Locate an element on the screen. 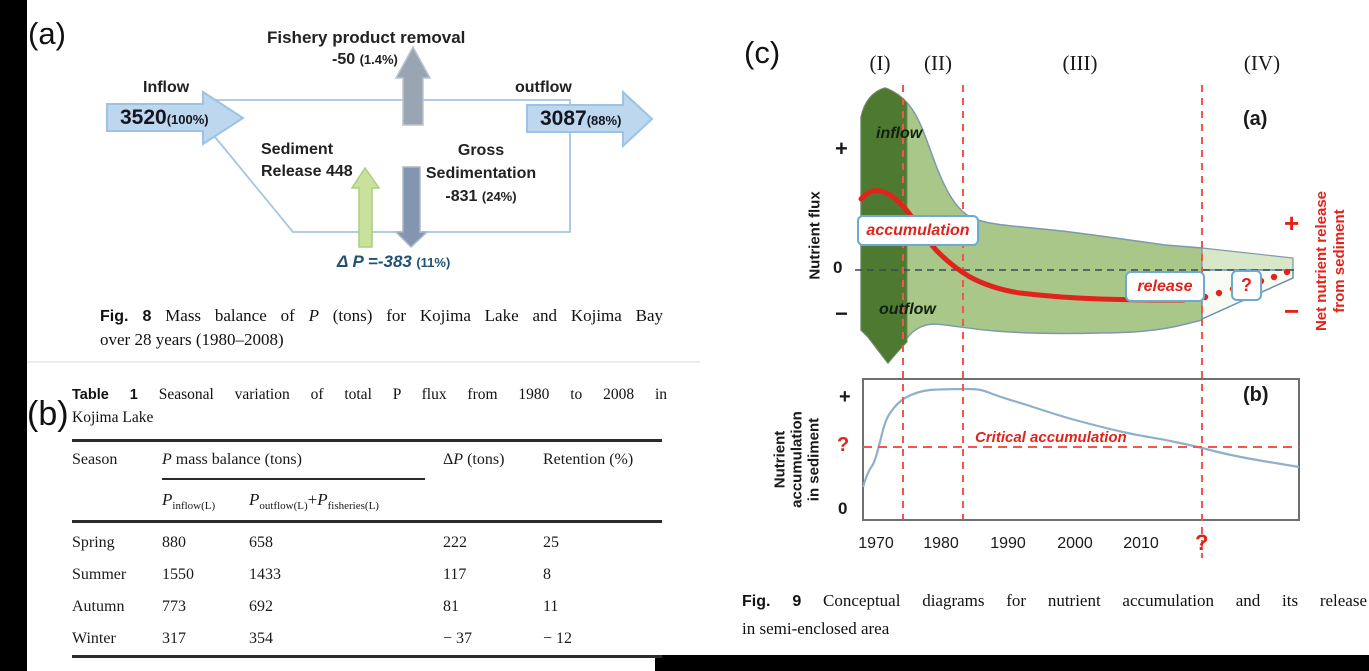  flux-plus-tick: + is located at coordinates (841, 148).